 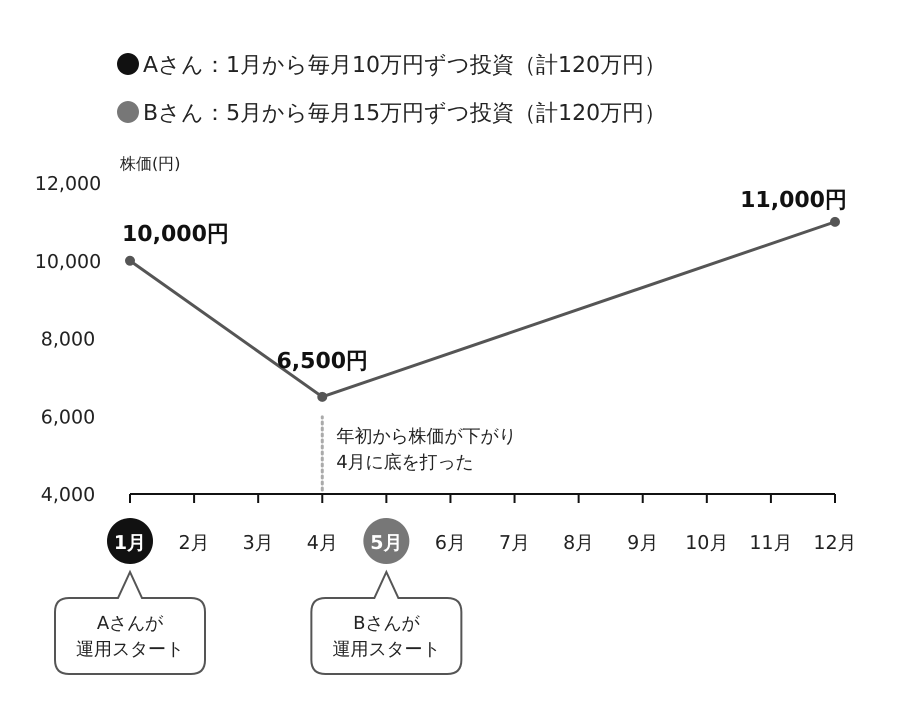 I want to click on x-tick-label: 4月, so click(x=322, y=543).